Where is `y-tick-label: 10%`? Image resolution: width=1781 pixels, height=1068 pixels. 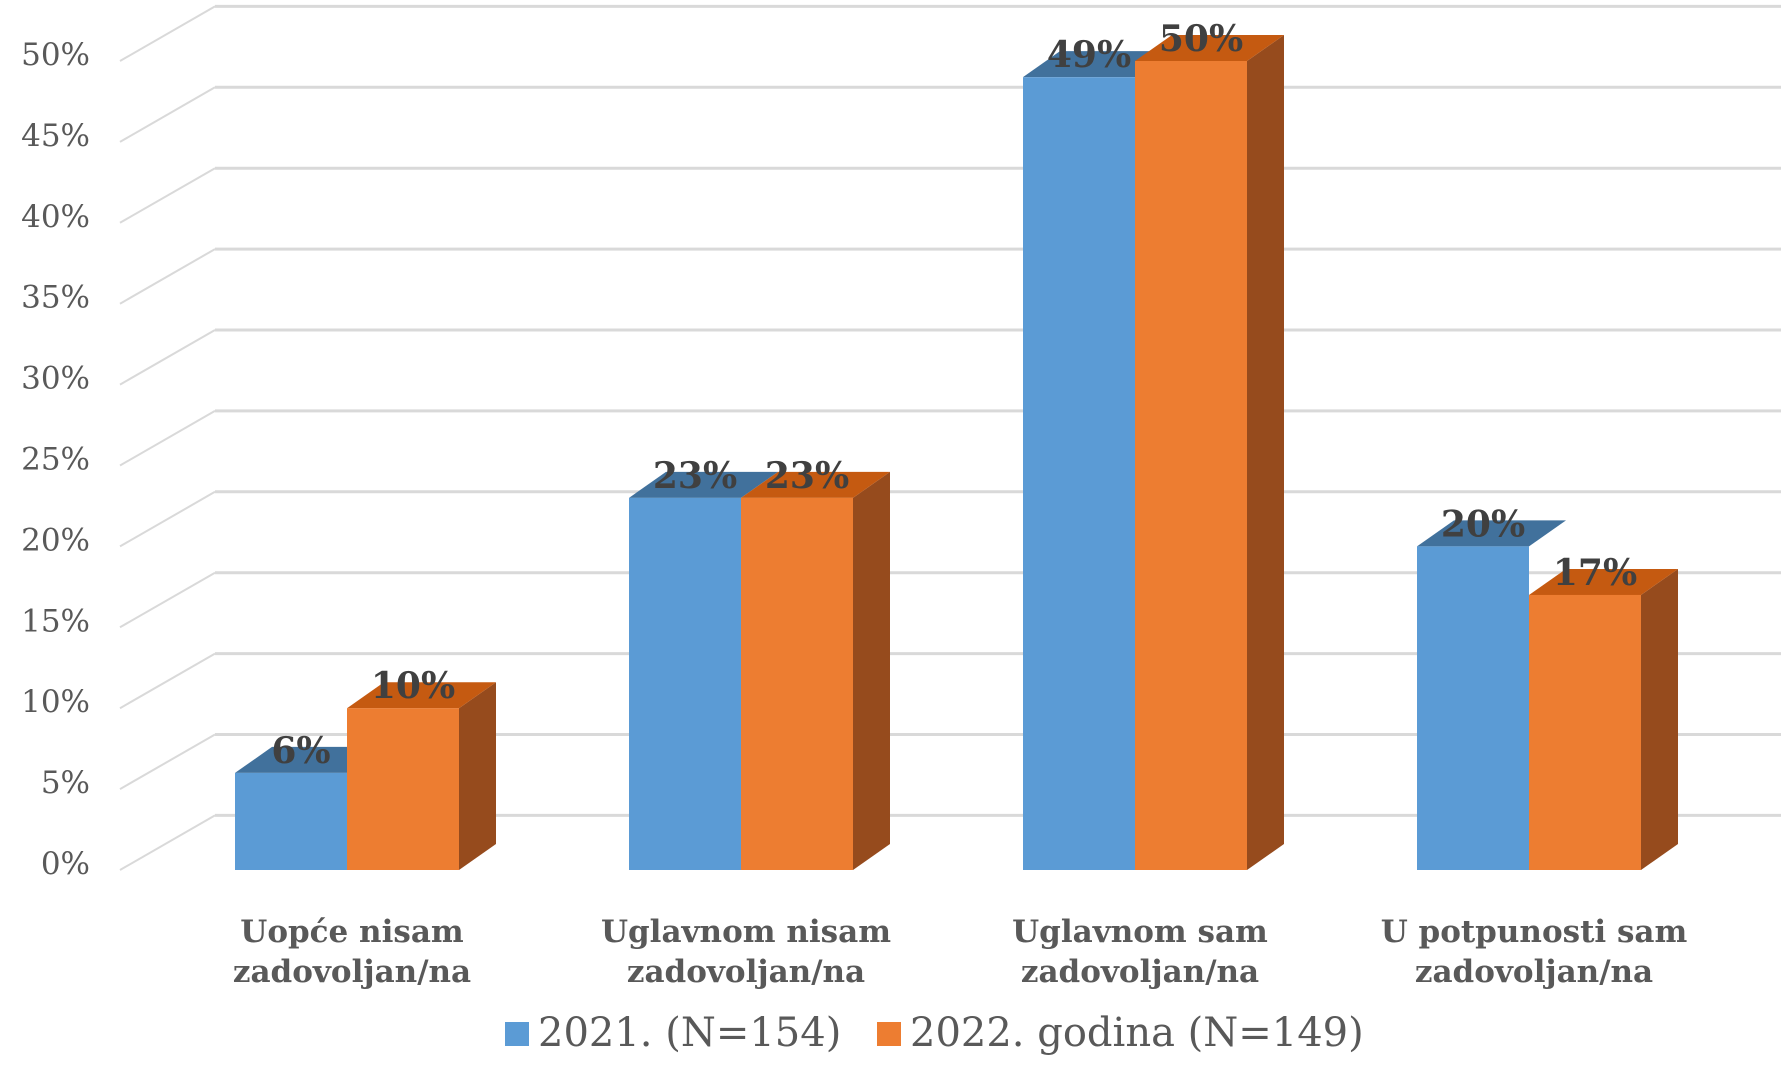
y-tick-label: 10% is located at coordinates (55, 702).